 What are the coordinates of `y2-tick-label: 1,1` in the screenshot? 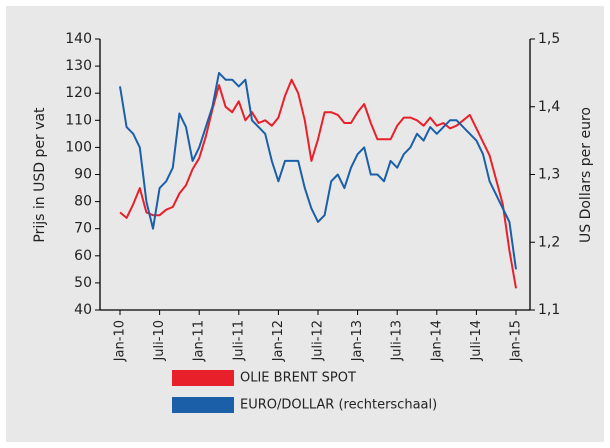 It's located at (549, 310).